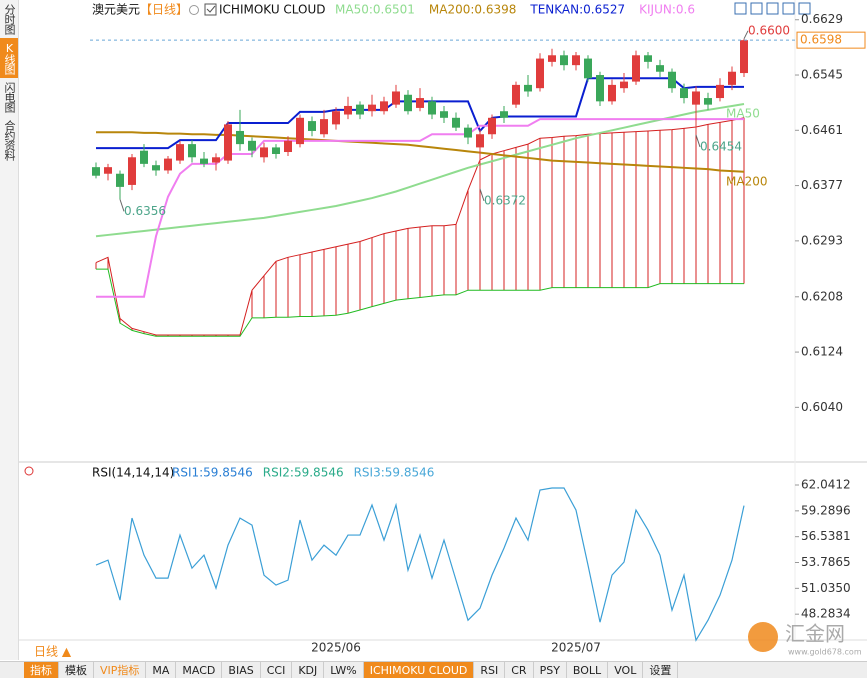  I want to click on line-end-label: MA200, so click(746, 181).